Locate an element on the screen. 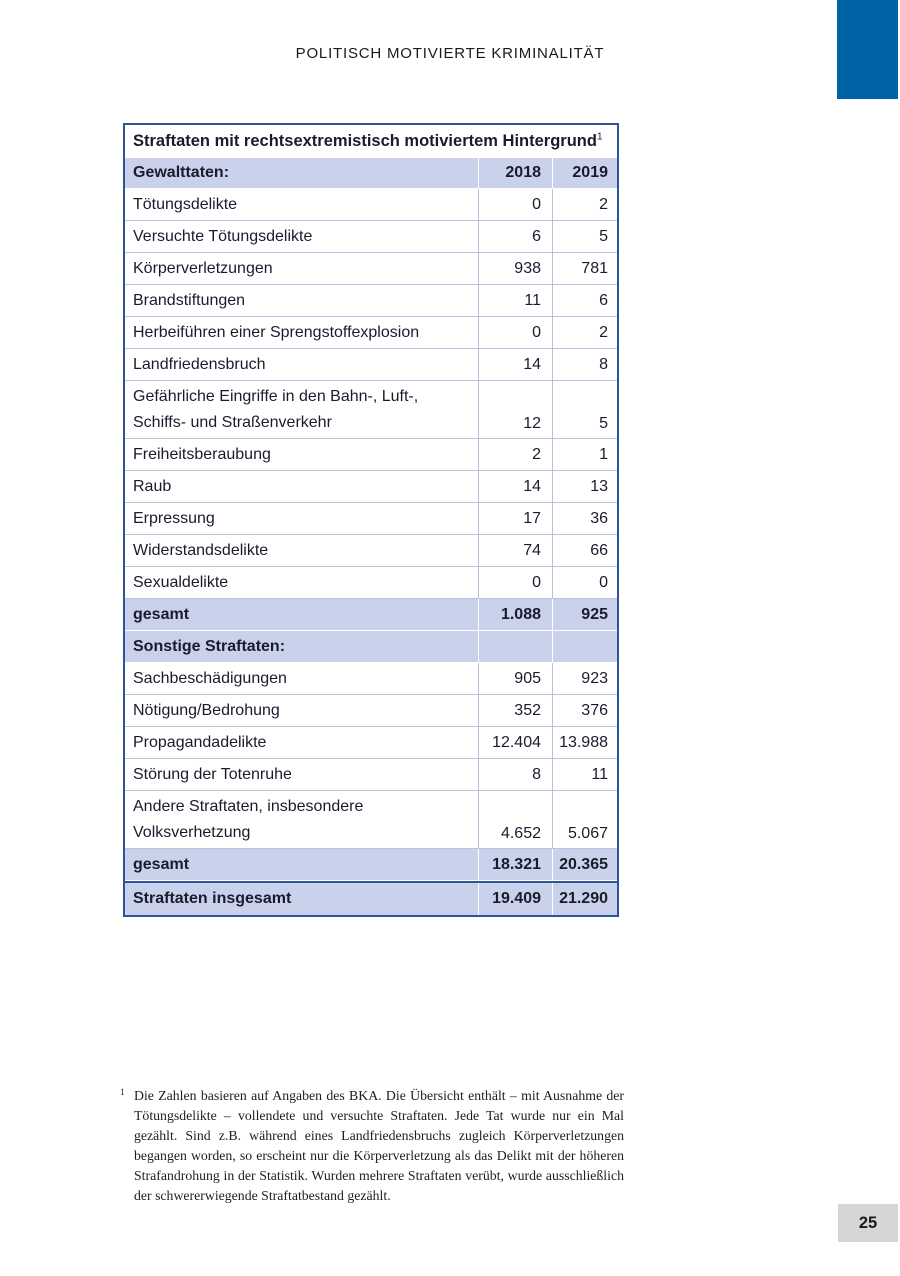 The width and height of the screenshot is (900, 1276). table-row: Nötigung/Bedrohung 352 376 is located at coordinates (371, 711).